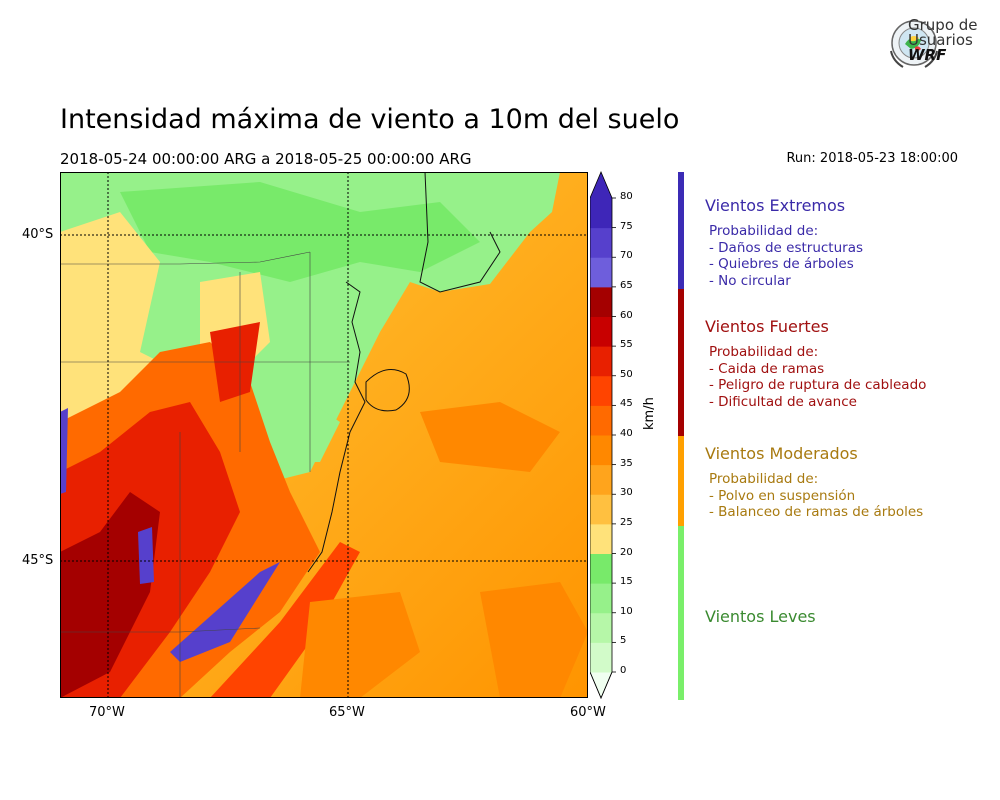  Describe the element at coordinates (626, 374) in the screenshot. I see `colorbar-tick-label: 50` at that location.